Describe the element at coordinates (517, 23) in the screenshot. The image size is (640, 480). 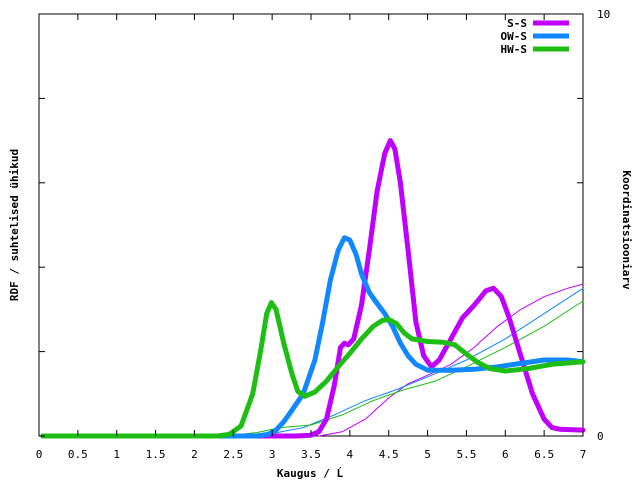
I see `legend-label: S-S` at that location.